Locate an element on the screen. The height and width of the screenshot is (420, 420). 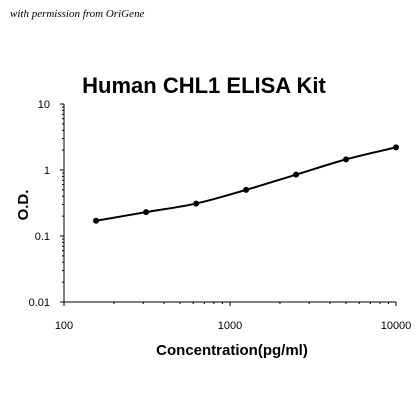
y-tick-label: 1 is located at coordinates (47, 171).